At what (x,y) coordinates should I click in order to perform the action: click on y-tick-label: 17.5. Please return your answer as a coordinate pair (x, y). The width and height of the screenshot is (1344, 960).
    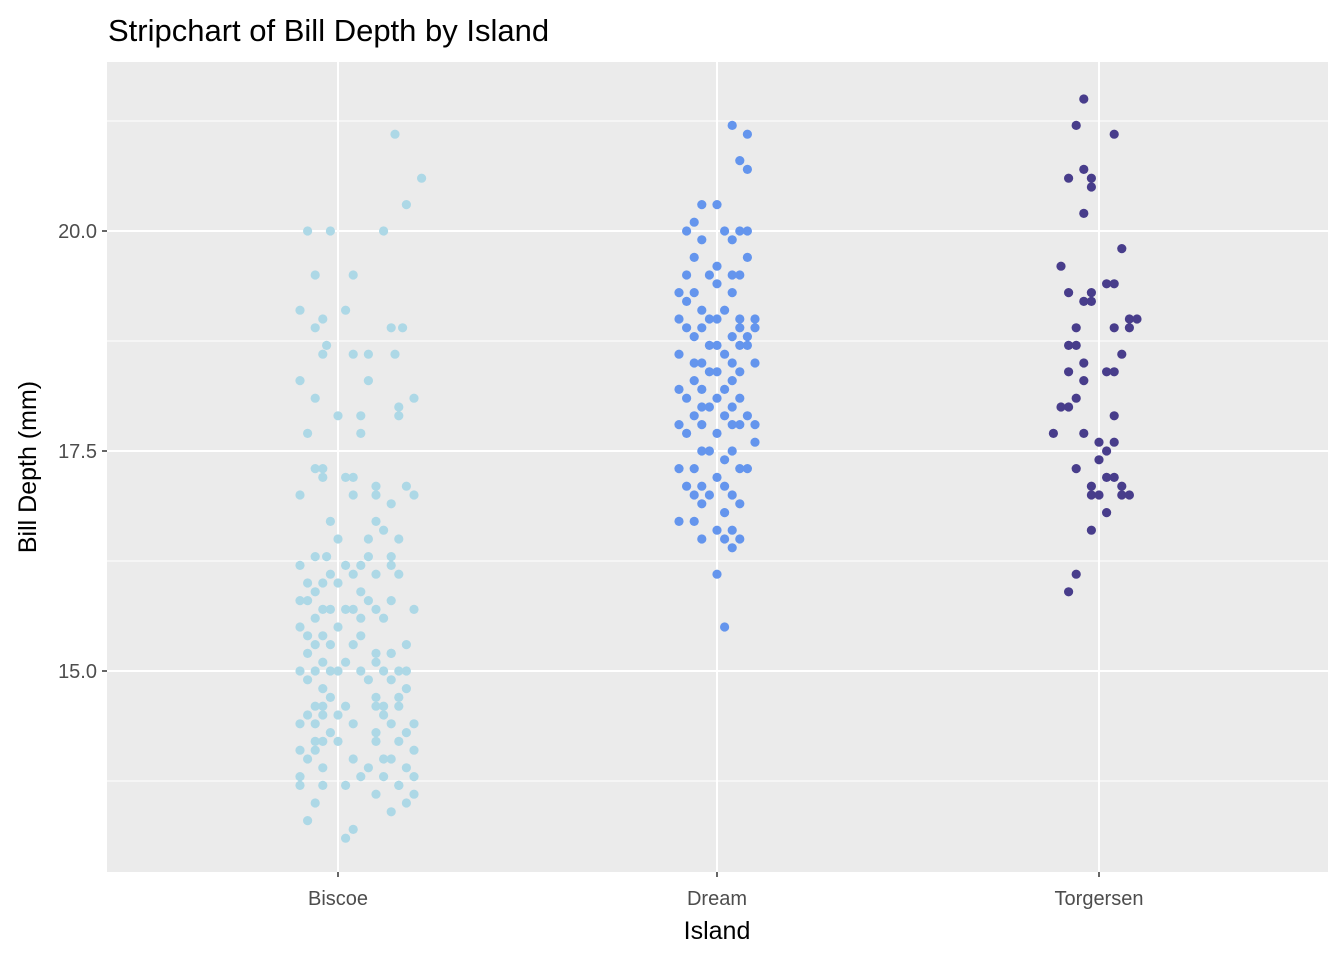
    Looking at the image, I should click on (77, 452).